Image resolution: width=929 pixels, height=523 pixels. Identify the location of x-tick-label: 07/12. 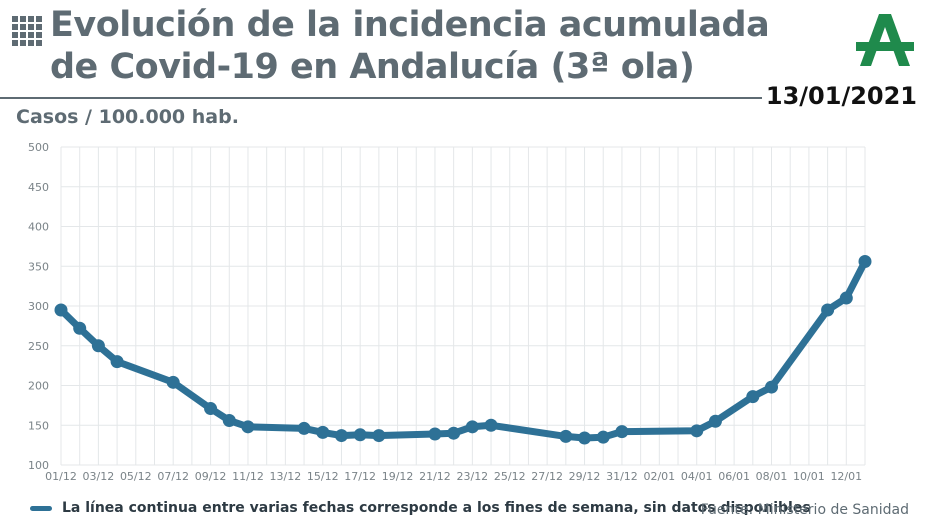
(173, 476).